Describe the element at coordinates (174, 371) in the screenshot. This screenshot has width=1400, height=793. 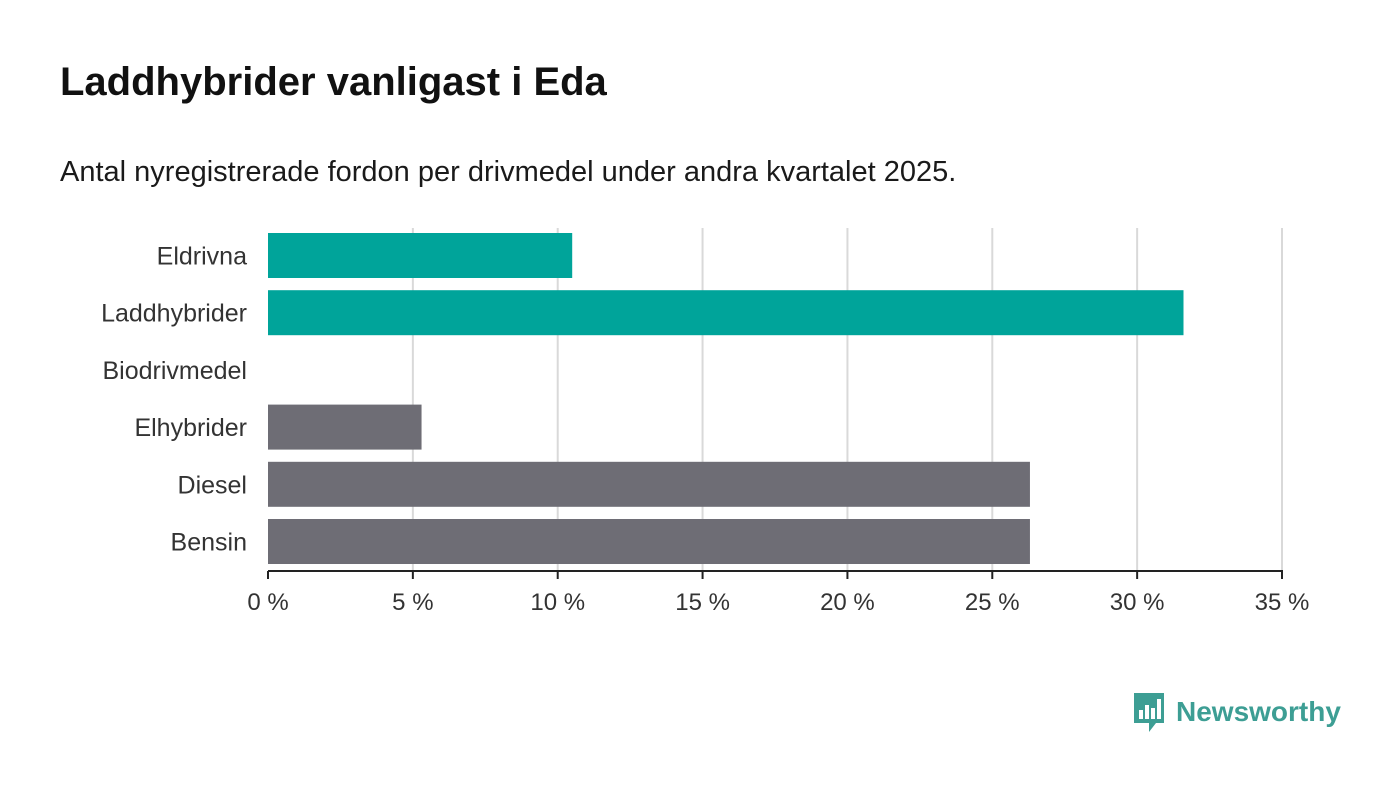
I see `category-label: Biodrivmedel` at that location.